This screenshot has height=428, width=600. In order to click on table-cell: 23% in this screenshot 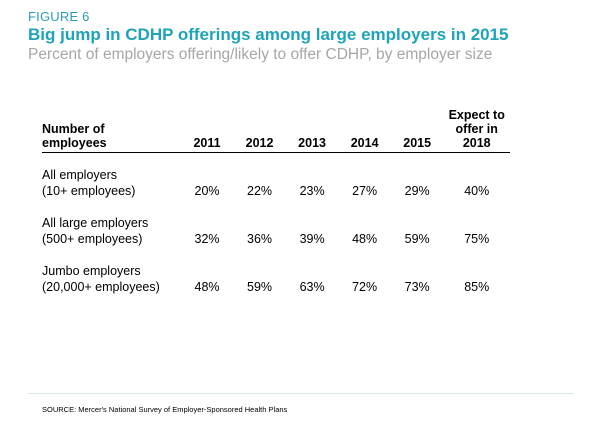, I will do `click(312, 191)`.